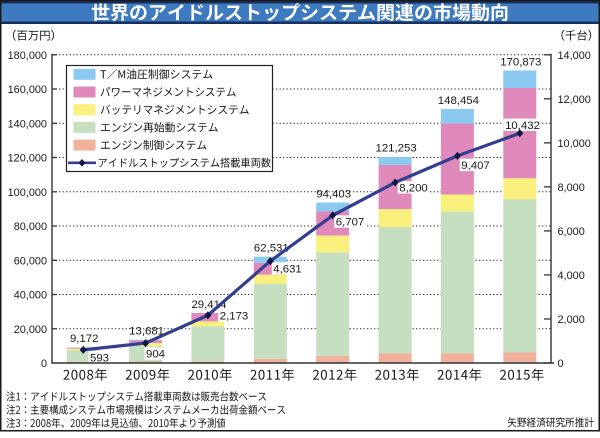  I want to click on svg-text: 180,000, so click(27, 56).